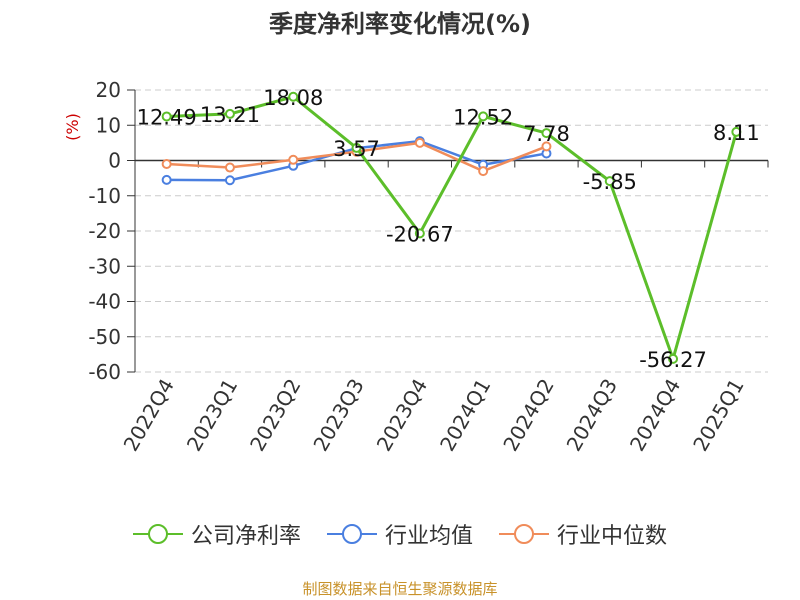  I want to click on data-label: 12.49, so click(167, 117).